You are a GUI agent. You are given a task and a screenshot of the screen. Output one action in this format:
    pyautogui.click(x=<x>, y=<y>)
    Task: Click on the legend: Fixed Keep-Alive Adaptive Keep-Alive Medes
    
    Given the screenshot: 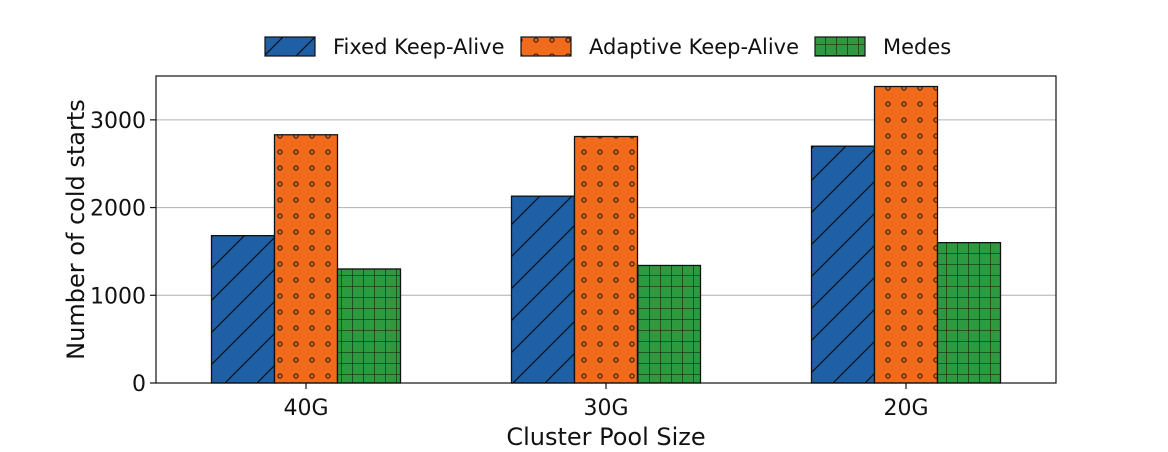 What is the action you would take?
    pyautogui.click(x=607, y=47)
    